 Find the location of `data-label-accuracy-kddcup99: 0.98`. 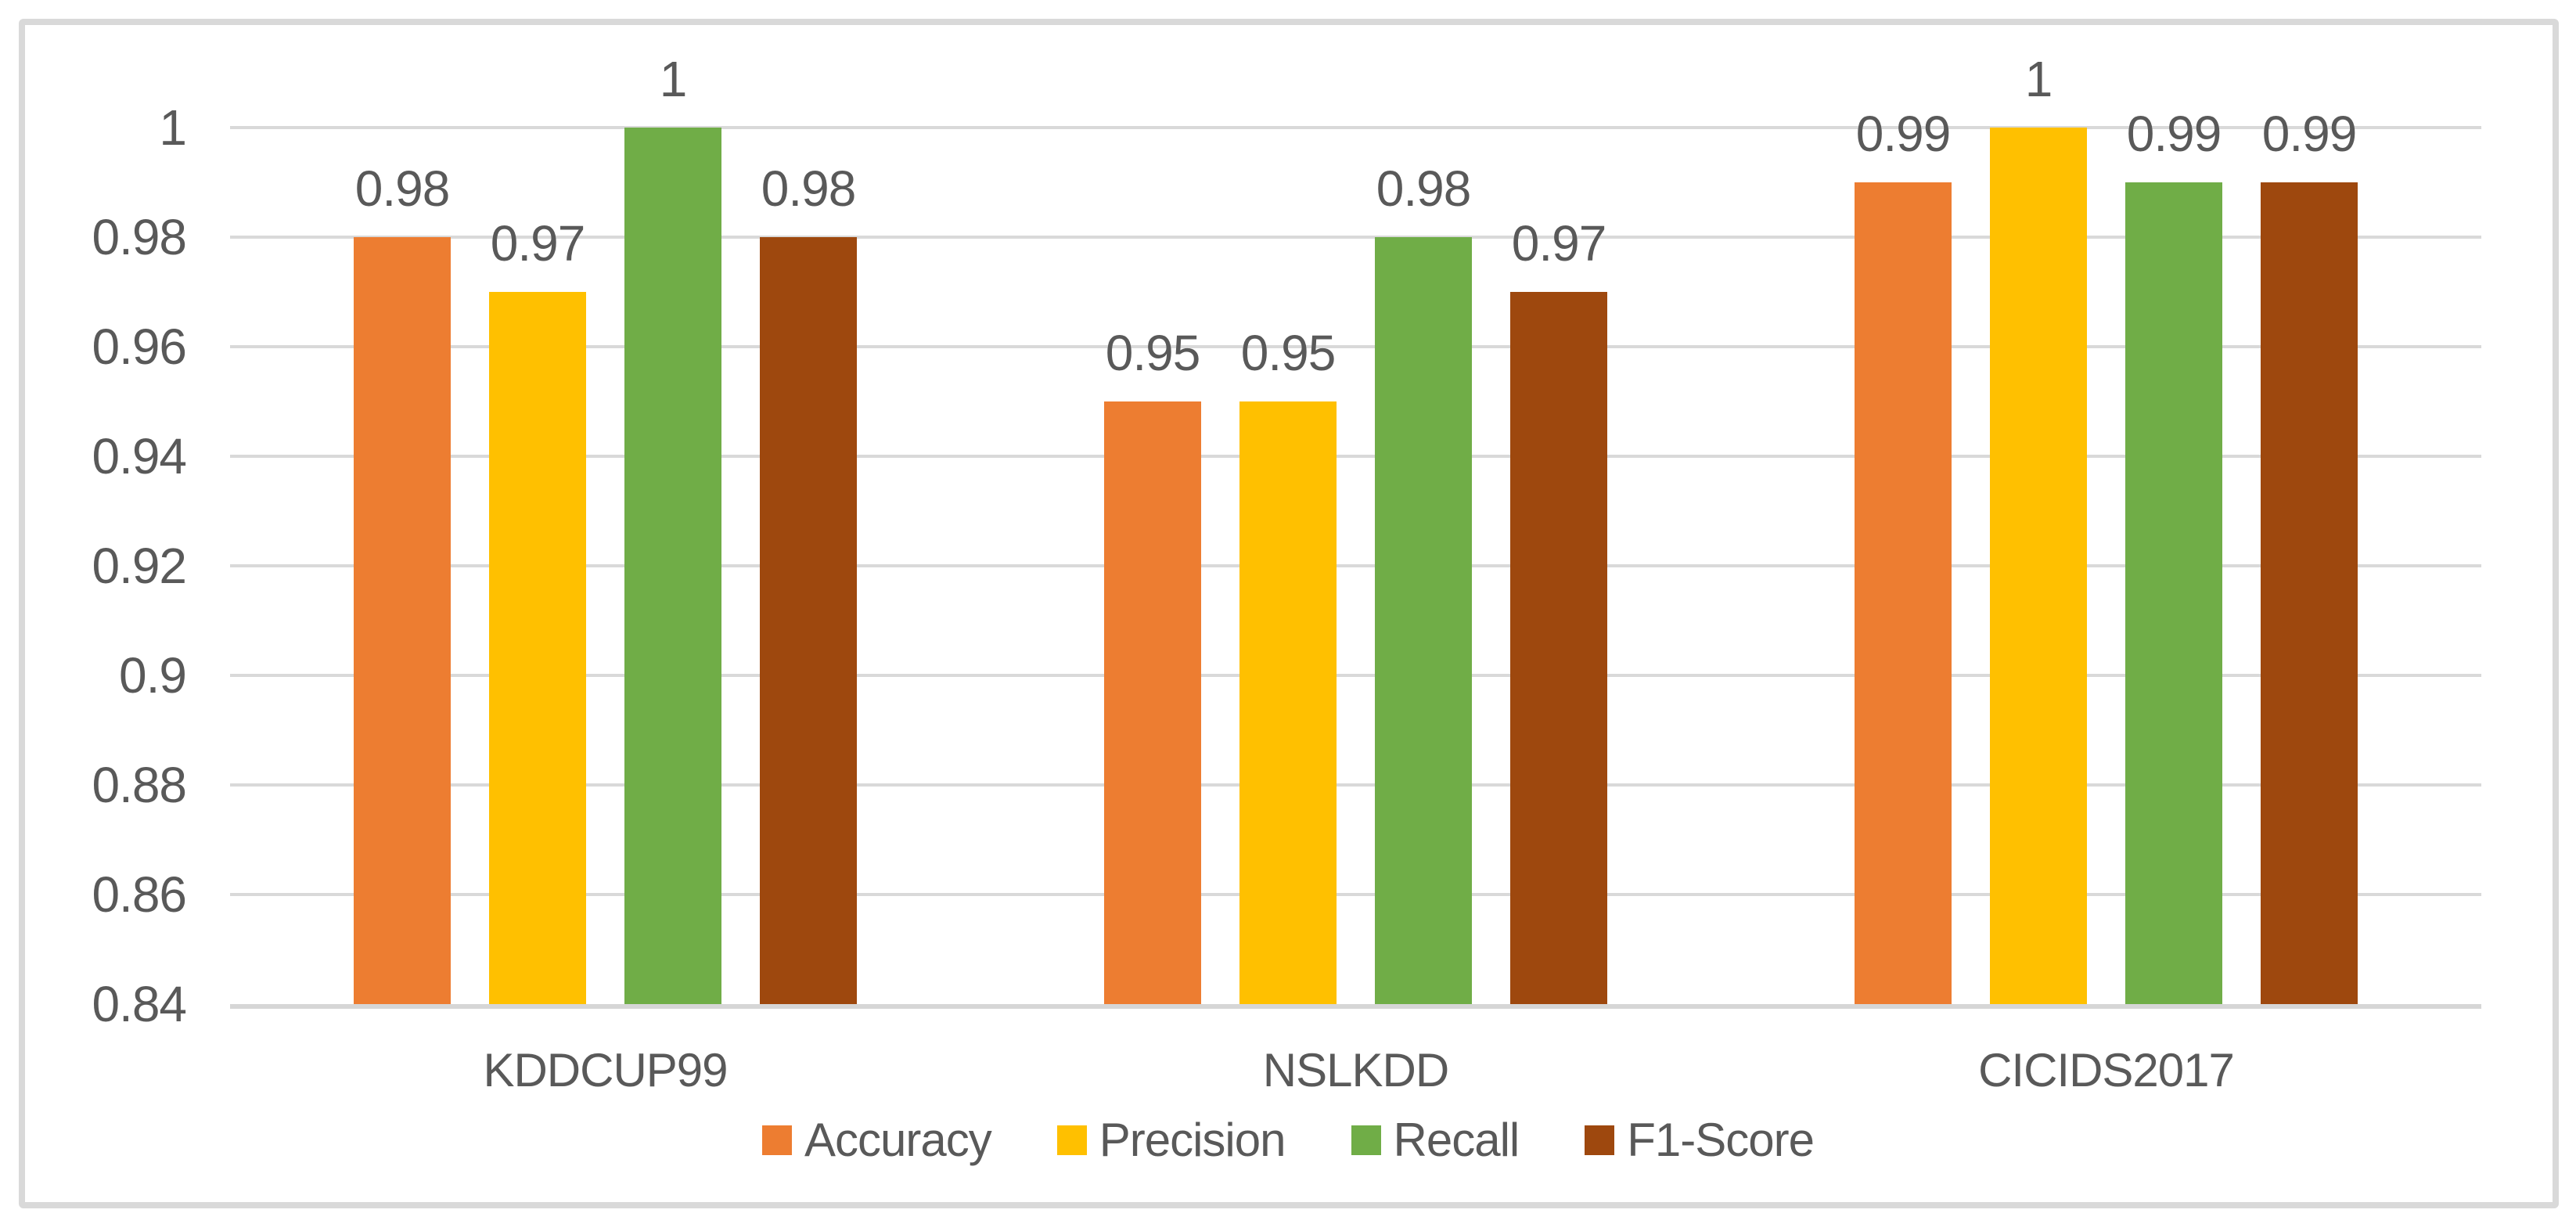

data-label-accuracy-kddcup99: 0.98 is located at coordinates (402, 188).